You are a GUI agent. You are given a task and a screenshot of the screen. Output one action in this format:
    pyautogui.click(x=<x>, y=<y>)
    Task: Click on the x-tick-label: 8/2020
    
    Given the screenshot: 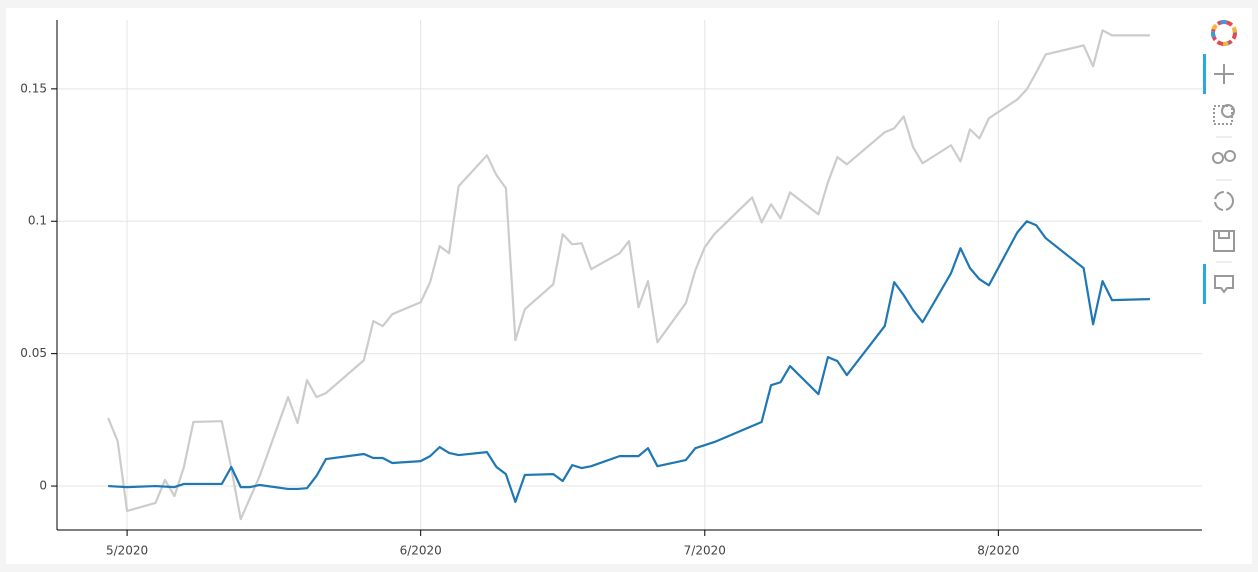 What is the action you would take?
    pyautogui.click(x=998, y=551)
    